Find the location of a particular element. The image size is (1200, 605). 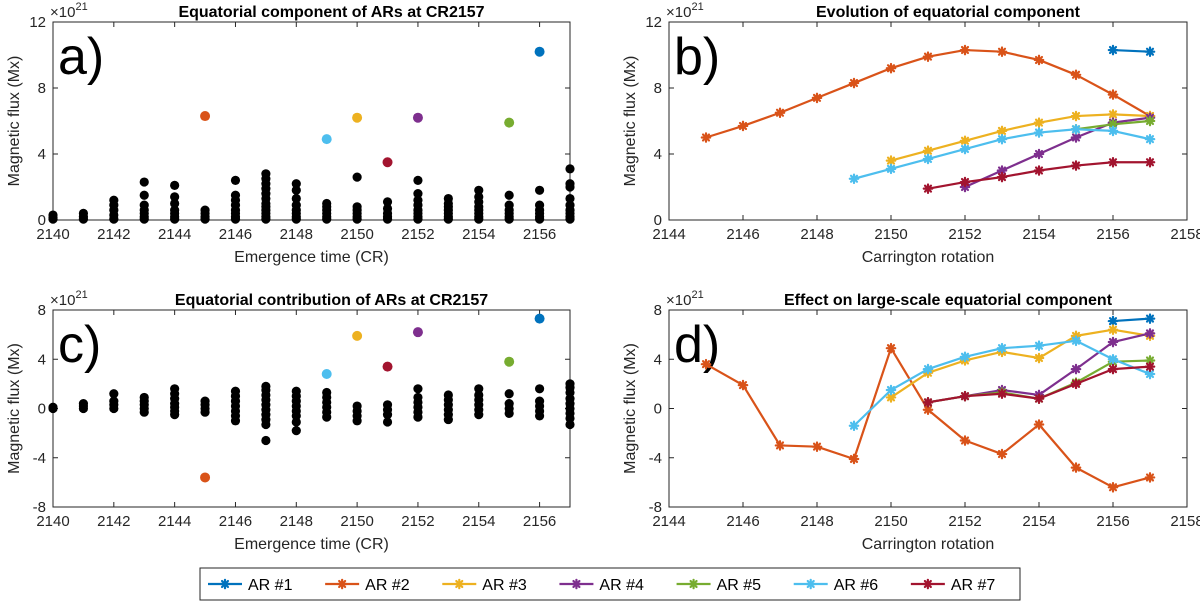

exponent-label: ×10²¹ is located at coordinates (69, 11).